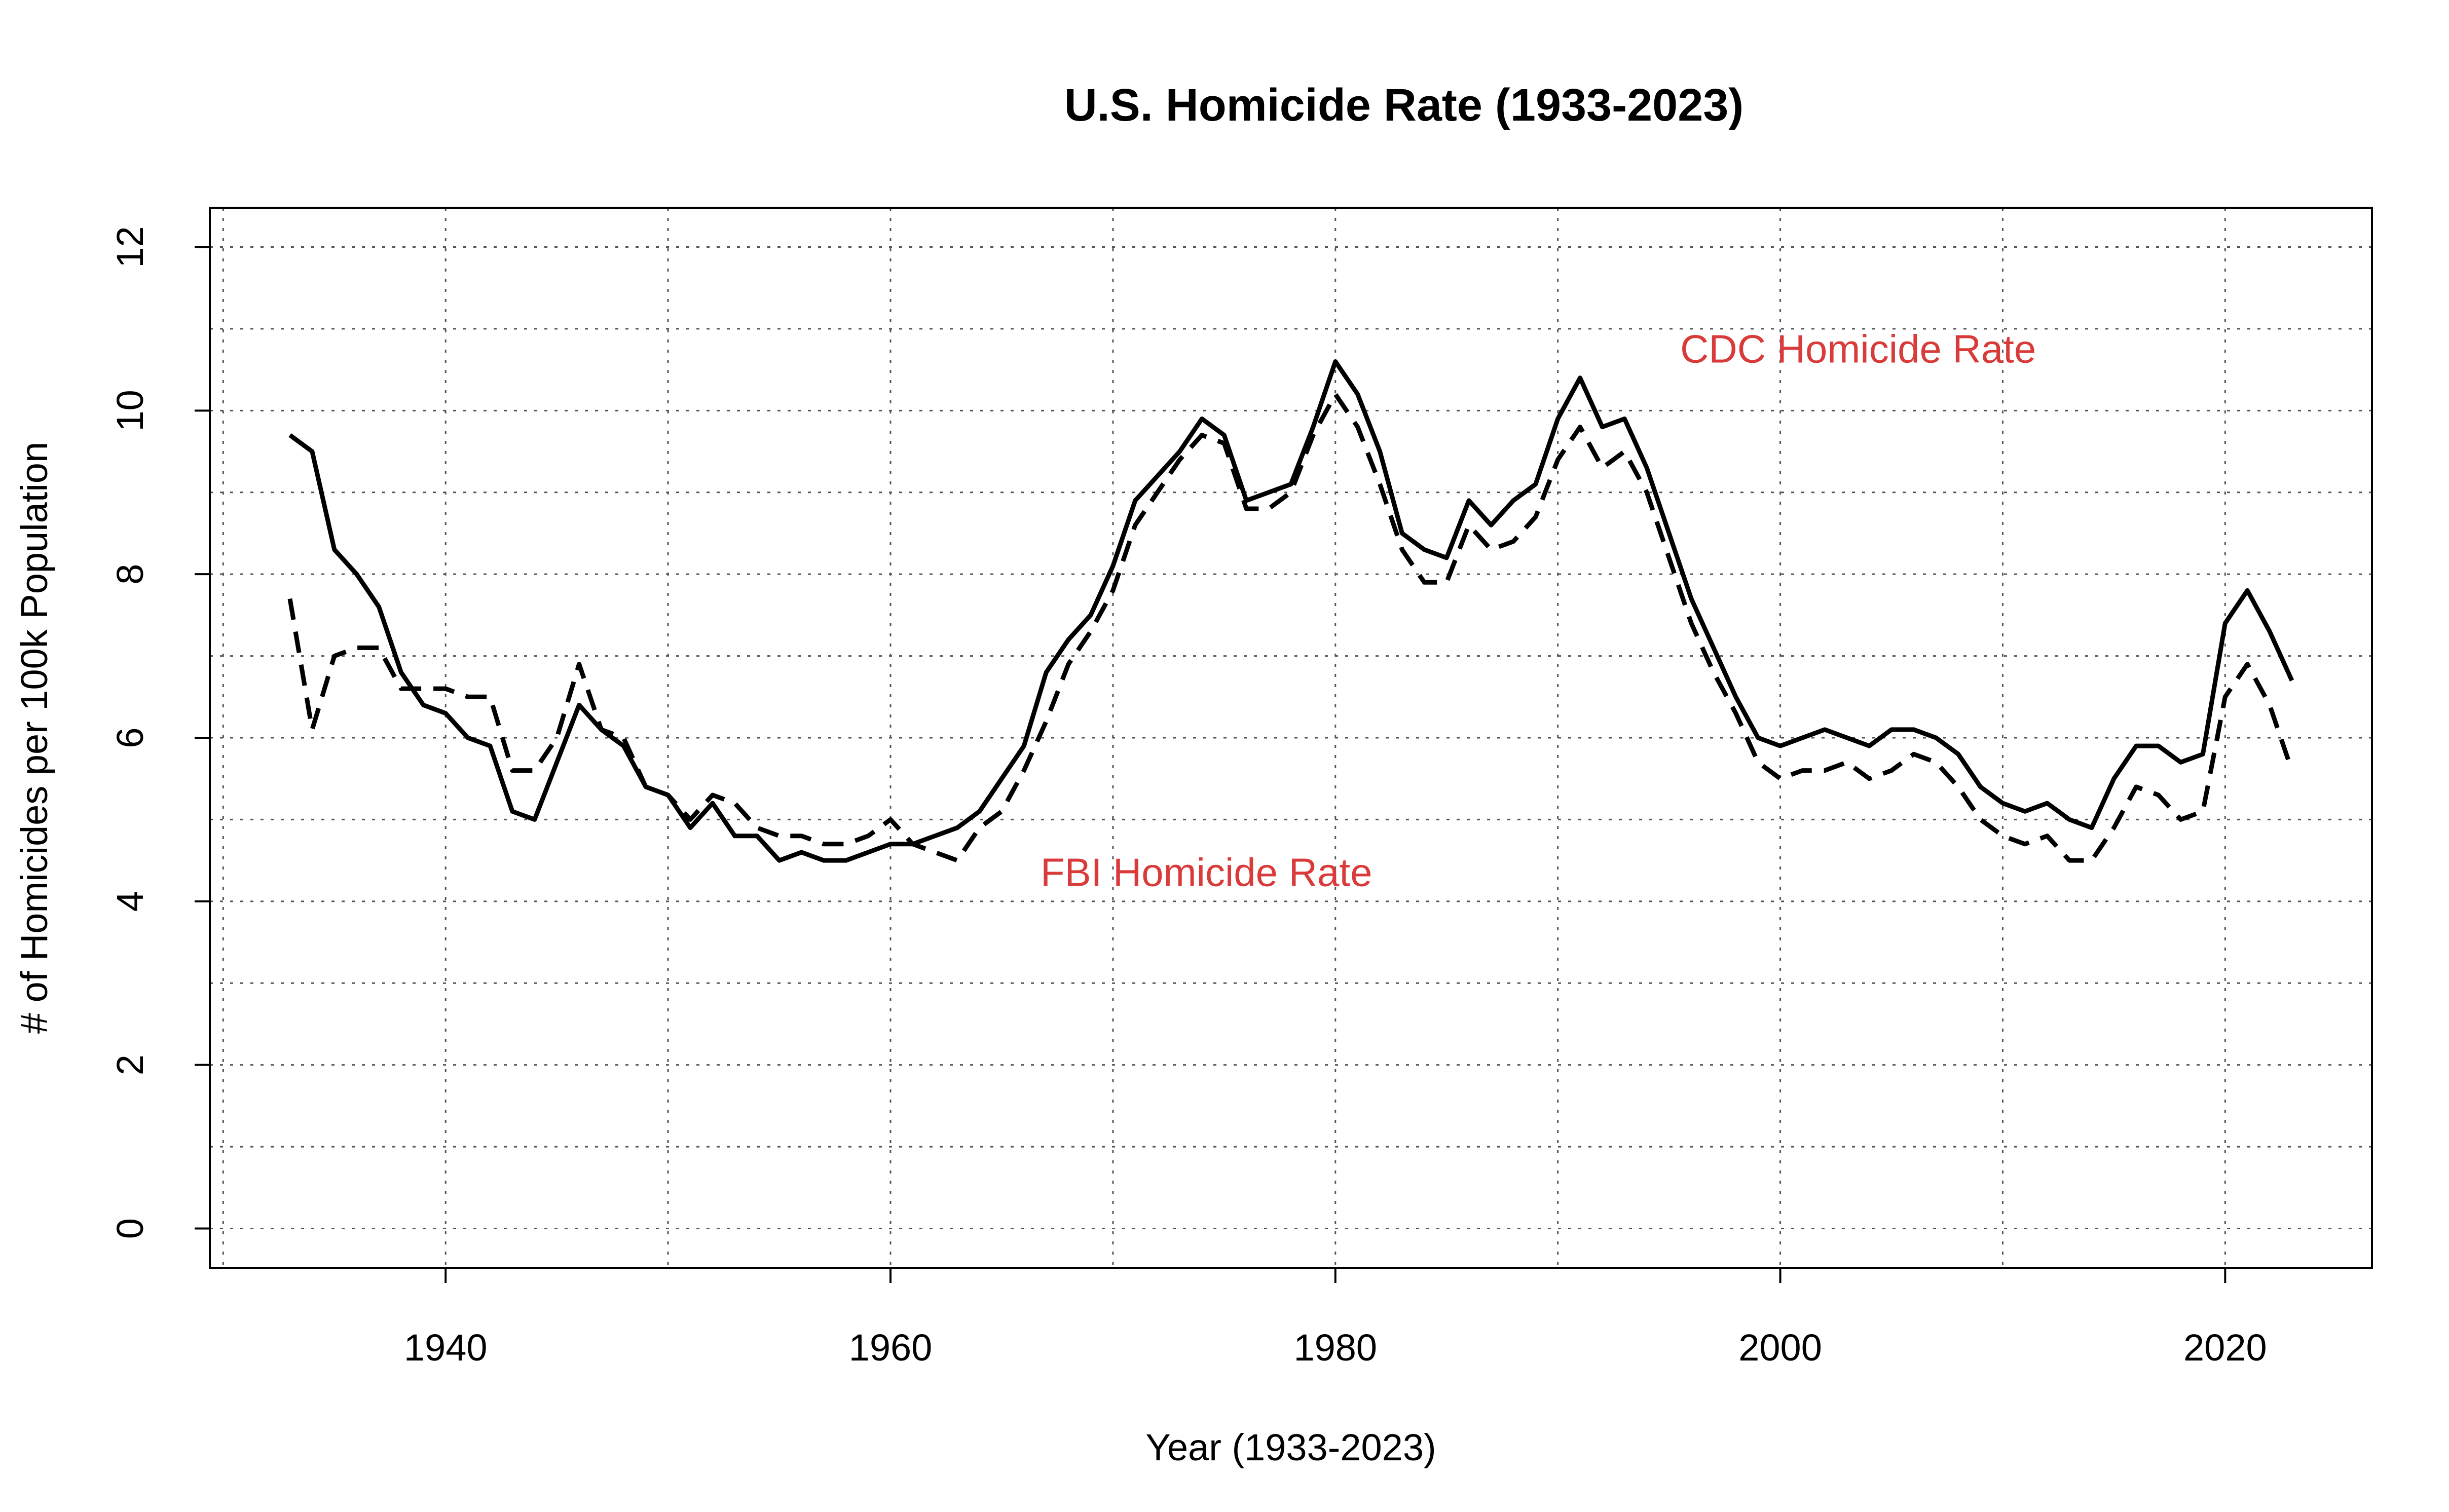 Image resolution: width=2449 pixels, height=1512 pixels. I want to click on y-tick-label: 2, so click(130, 1064).